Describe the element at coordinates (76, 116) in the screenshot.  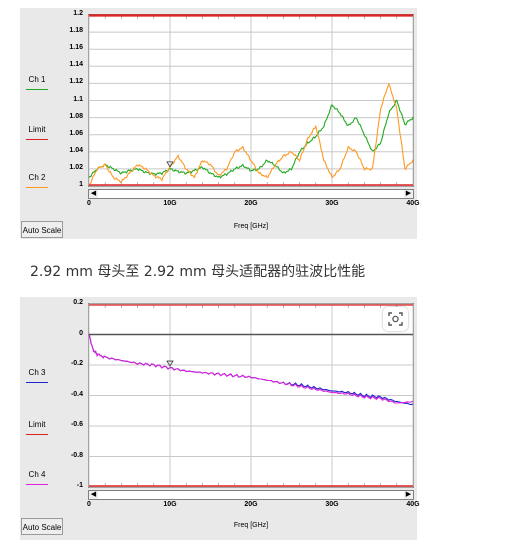
I see `y-tick-label: 1.08` at that location.